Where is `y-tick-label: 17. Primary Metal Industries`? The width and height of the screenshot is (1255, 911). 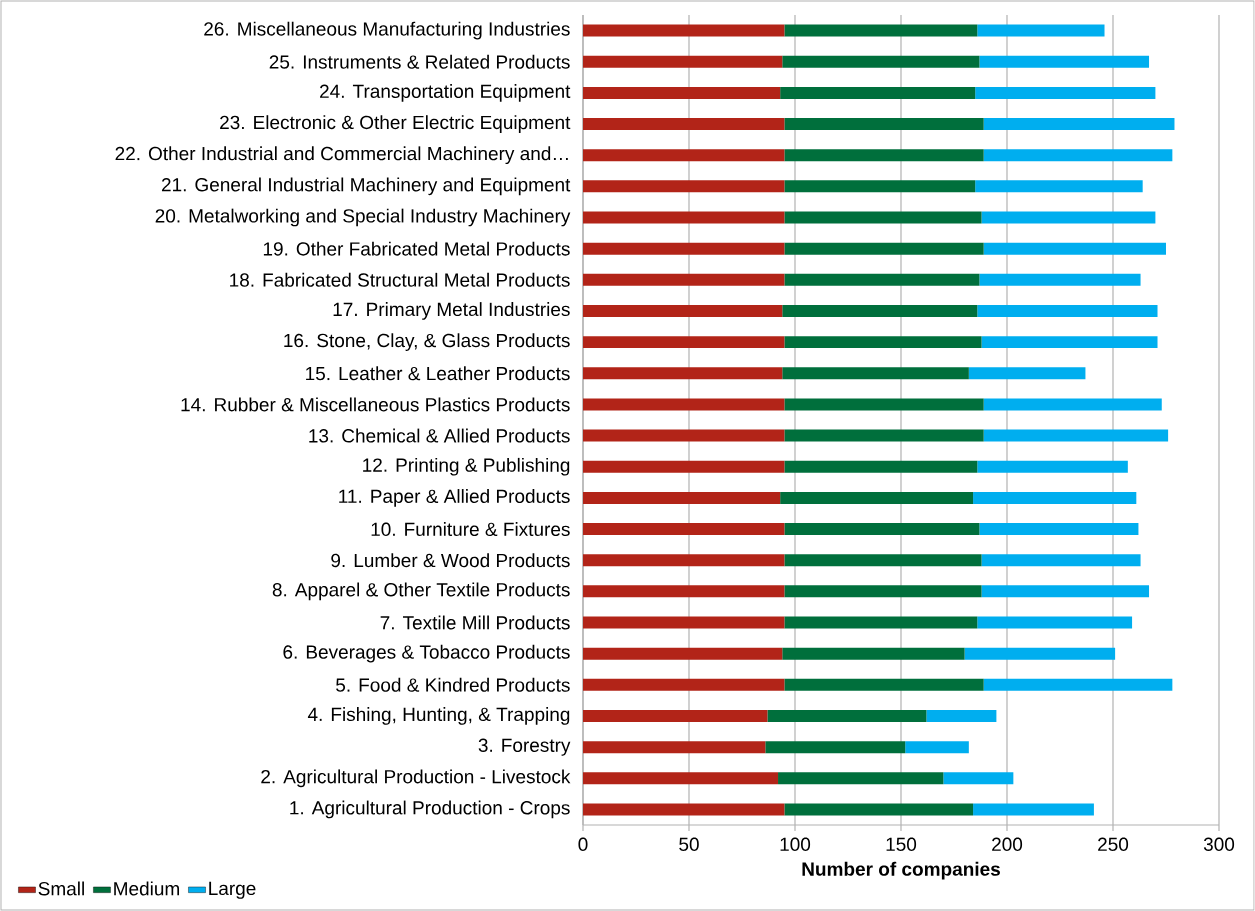
y-tick-label: 17. Primary Metal Industries is located at coordinates (451, 311).